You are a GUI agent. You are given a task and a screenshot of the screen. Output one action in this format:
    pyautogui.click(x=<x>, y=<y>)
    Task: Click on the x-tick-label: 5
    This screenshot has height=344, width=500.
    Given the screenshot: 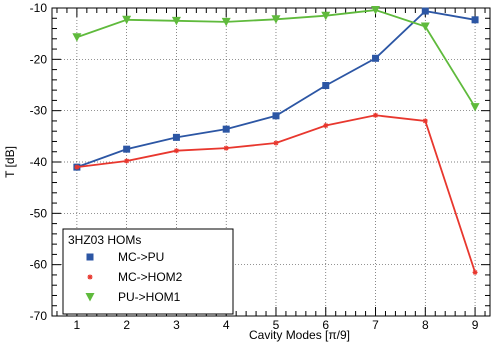 What is the action you would take?
    pyautogui.click(x=276, y=325)
    